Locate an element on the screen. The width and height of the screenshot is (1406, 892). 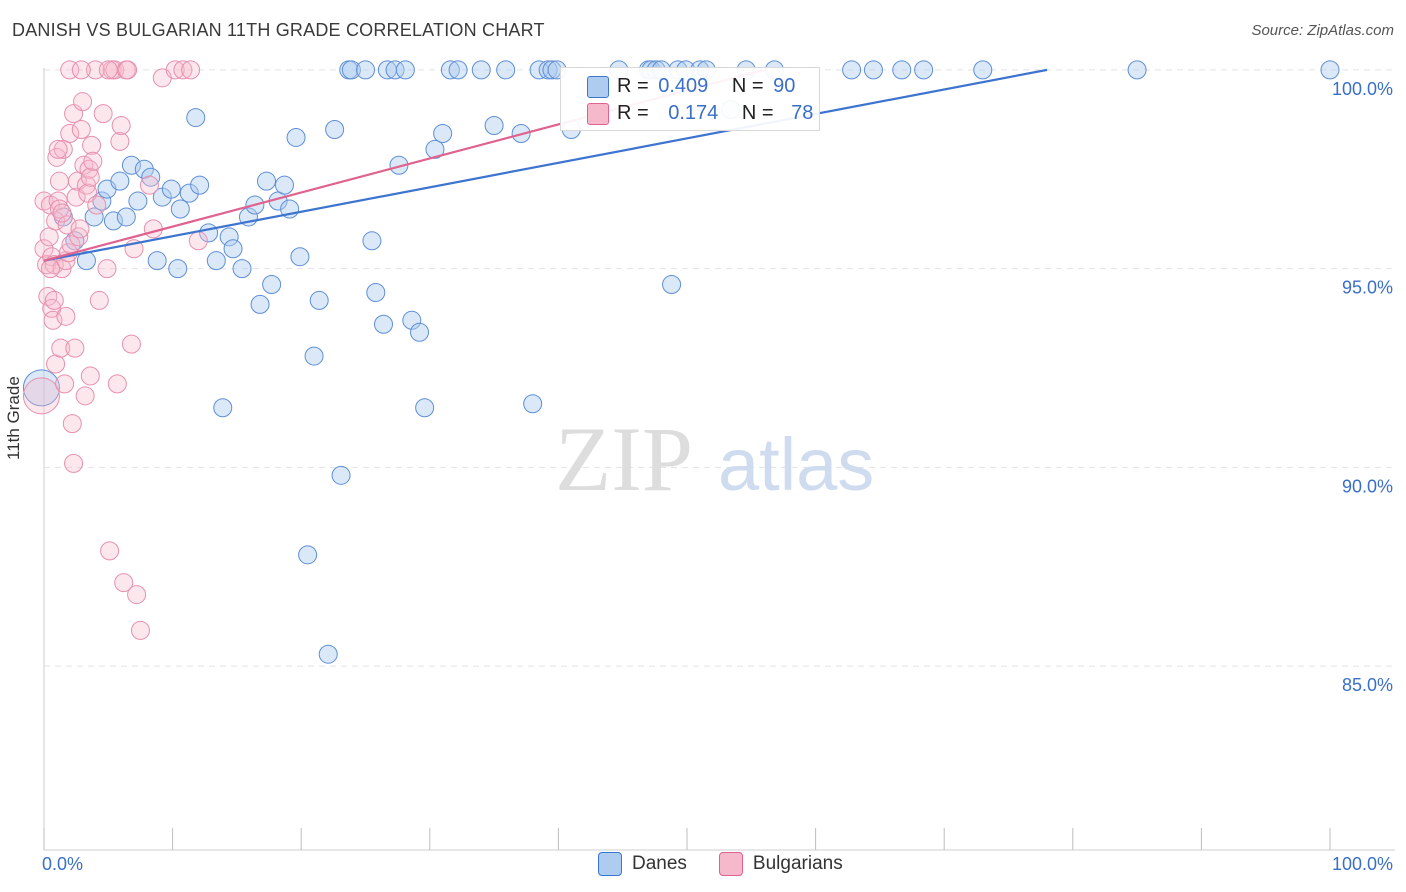
y-tick-label: 100.0% is located at coordinates (1362, 89).